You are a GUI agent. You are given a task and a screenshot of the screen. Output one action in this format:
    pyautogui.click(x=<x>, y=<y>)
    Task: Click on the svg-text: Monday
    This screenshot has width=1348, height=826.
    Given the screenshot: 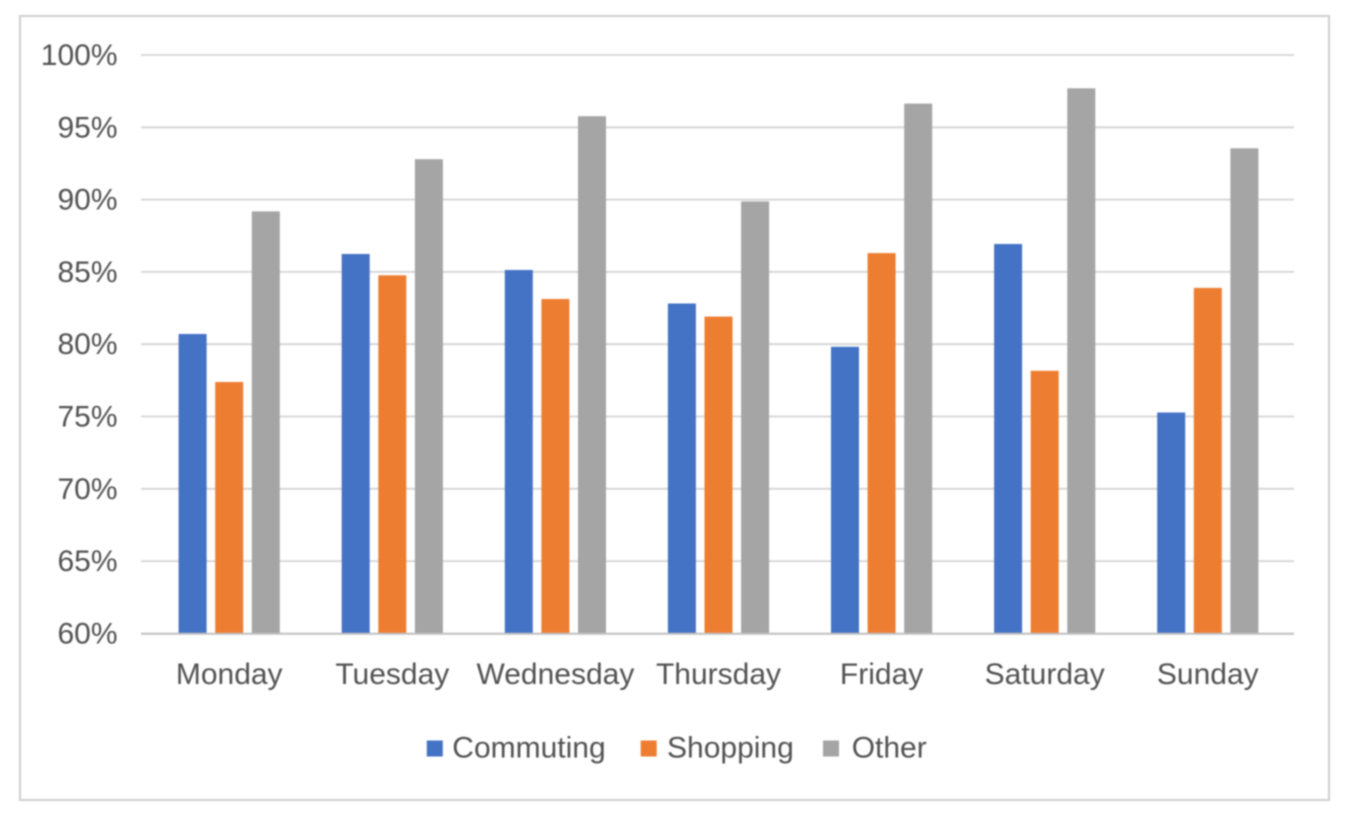 What is the action you would take?
    pyautogui.click(x=229, y=674)
    